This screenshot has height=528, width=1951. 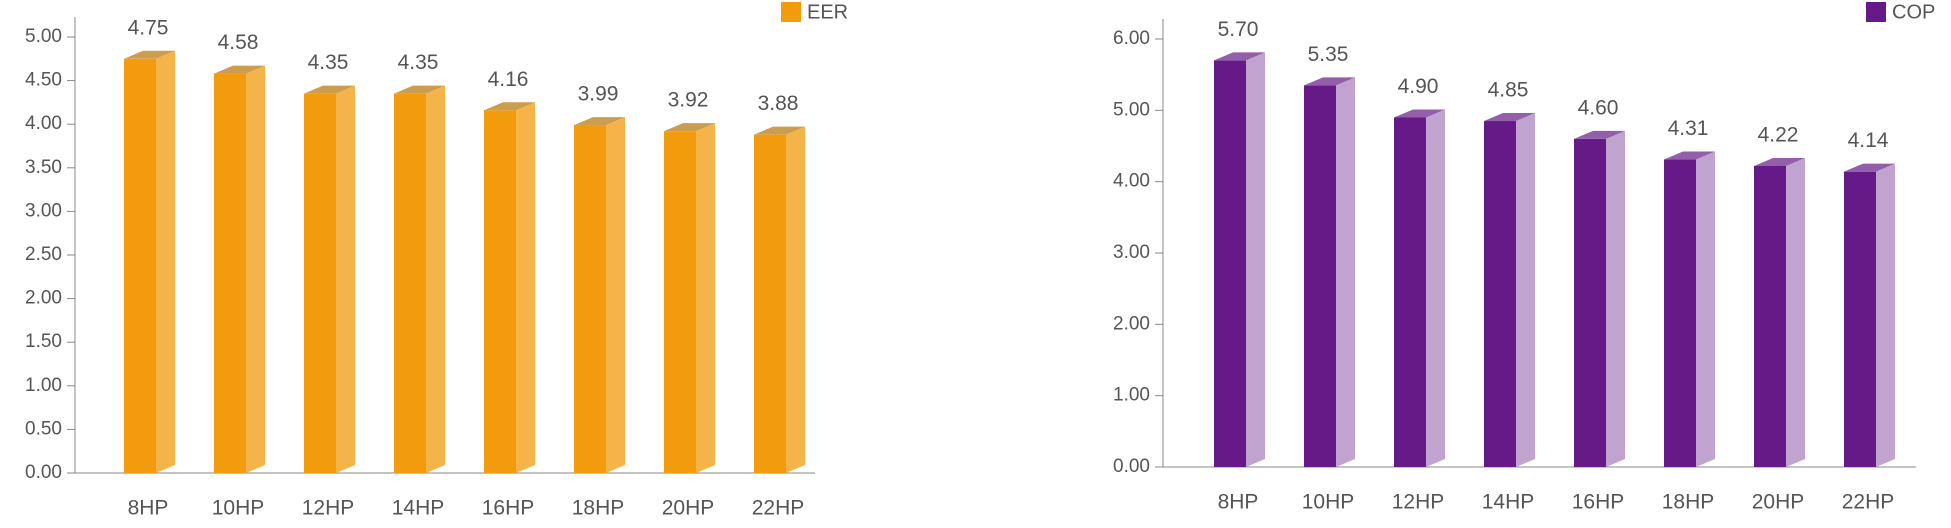 What do you see at coordinates (598, 94) in the screenshot?
I see `value-label: 3.99` at bounding box center [598, 94].